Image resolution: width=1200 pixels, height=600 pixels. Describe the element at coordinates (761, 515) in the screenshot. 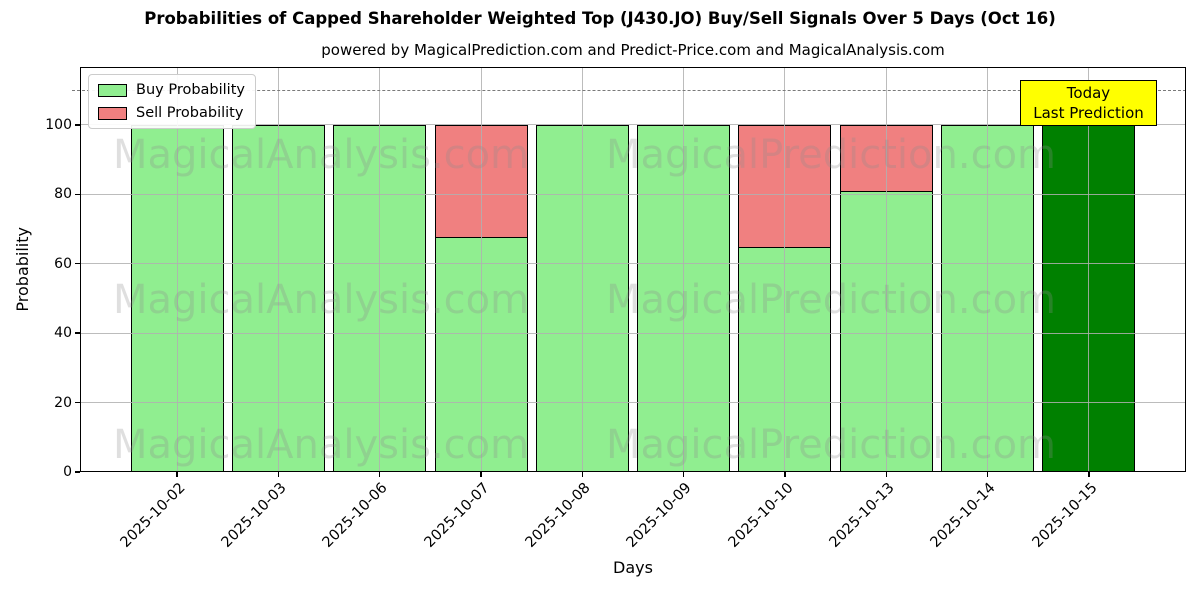

I see `x-tick-label-text: 2025-10-10` at that location.